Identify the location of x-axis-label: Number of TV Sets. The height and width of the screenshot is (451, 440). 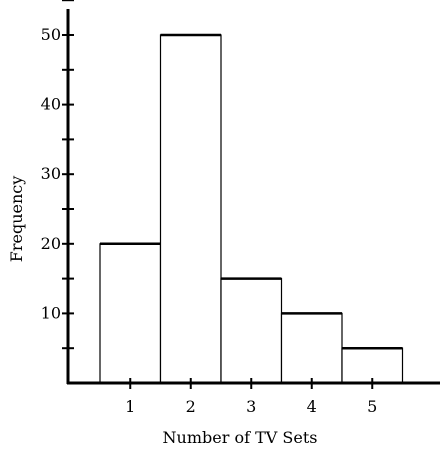
(240, 437).